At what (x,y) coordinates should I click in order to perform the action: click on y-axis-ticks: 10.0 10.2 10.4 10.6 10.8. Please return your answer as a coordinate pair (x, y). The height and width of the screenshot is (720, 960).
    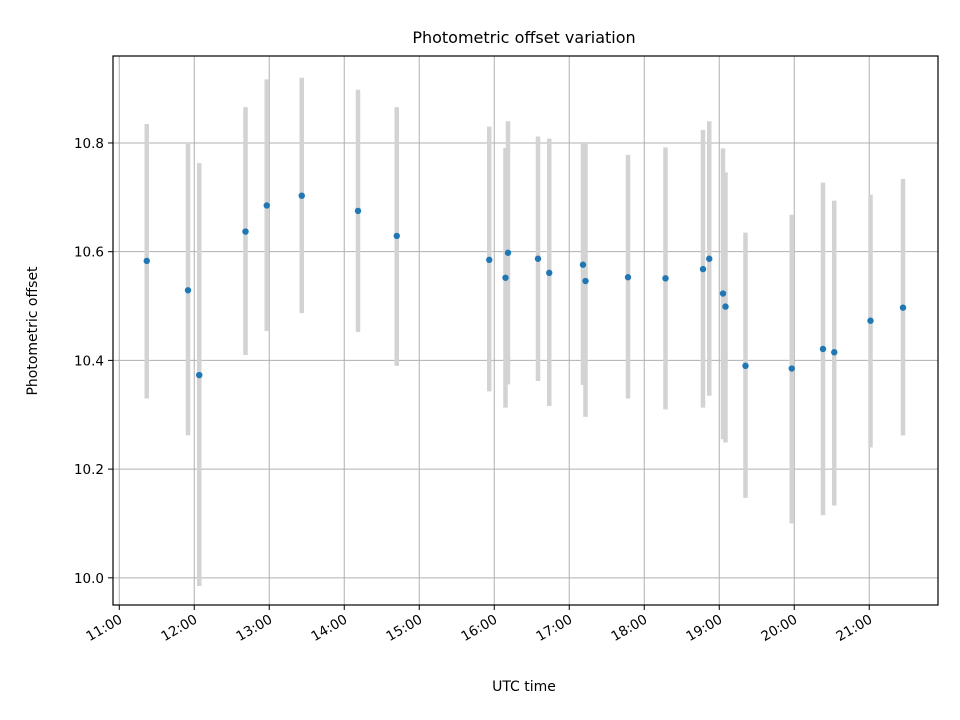
    Looking at the image, I should click on (93, 361).